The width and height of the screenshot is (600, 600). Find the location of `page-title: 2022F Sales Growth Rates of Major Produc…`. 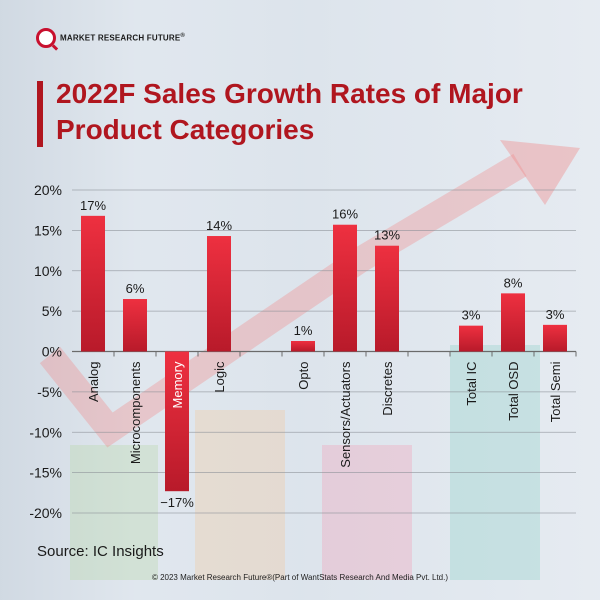

page-title: 2022F Sales Growth Rates of Major Produc… is located at coordinates (289, 111).